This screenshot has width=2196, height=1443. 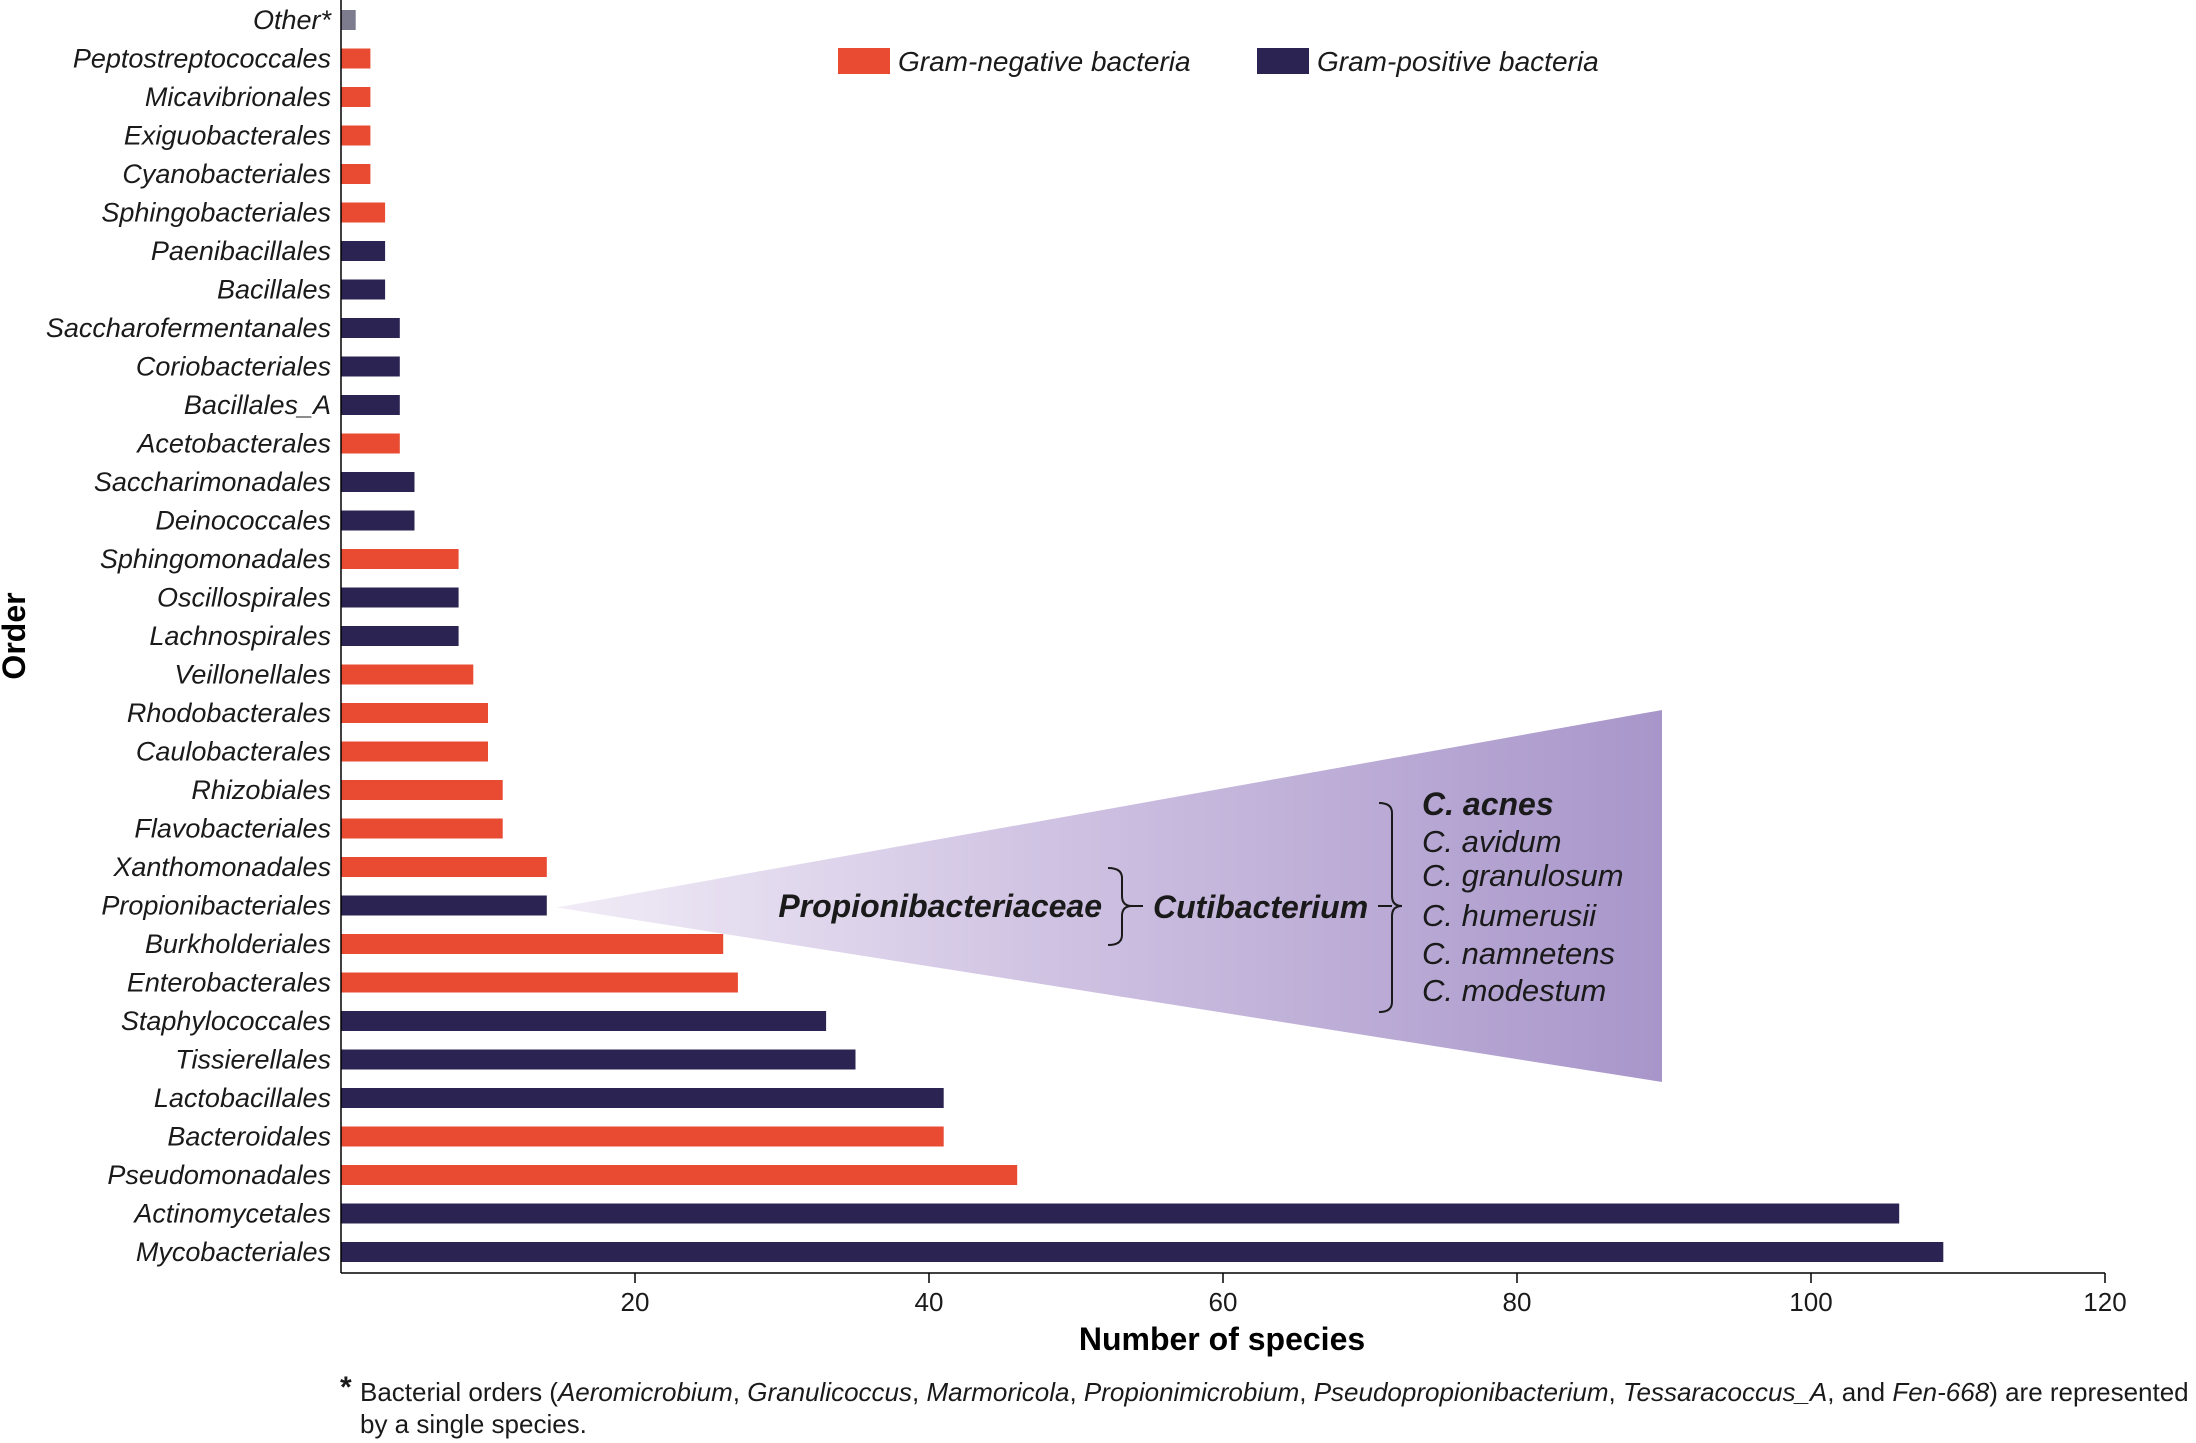 What do you see at coordinates (229, 983) in the screenshot?
I see `category-label-enterobacterales: Enterobacterales` at bounding box center [229, 983].